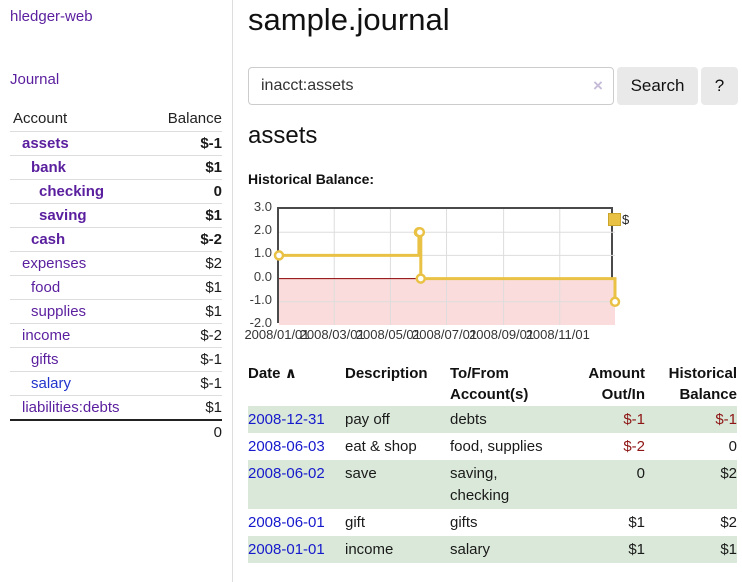 This screenshot has height=582, width=742. I want to click on y-axis-tick-label: 3.0, so click(262, 206).